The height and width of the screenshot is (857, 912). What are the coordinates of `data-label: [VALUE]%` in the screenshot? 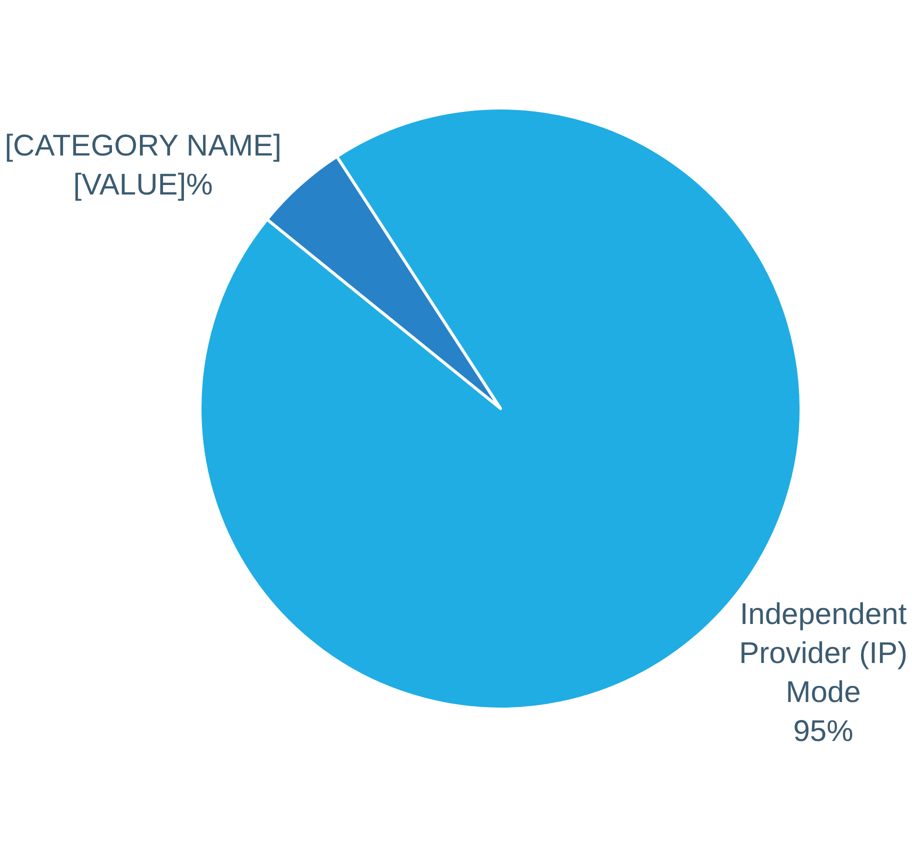 It's located at (143, 185).